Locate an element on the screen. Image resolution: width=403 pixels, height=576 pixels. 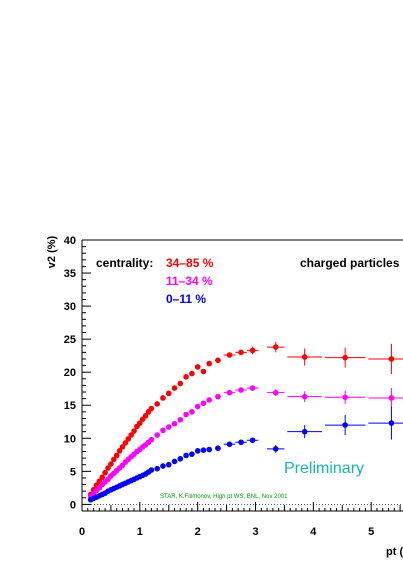
x-tick-label: 4 is located at coordinates (313, 532).